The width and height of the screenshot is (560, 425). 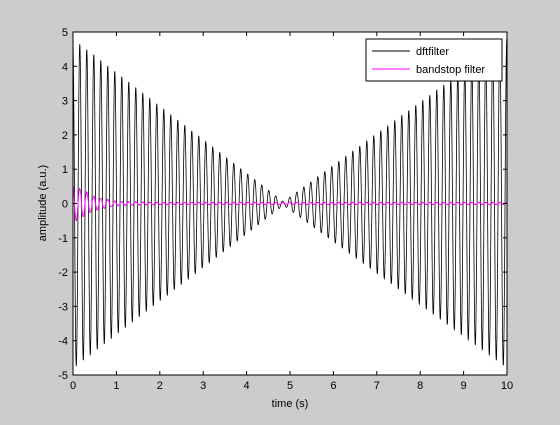 I want to click on y-tick-label: 4, so click(x=65, y=67).